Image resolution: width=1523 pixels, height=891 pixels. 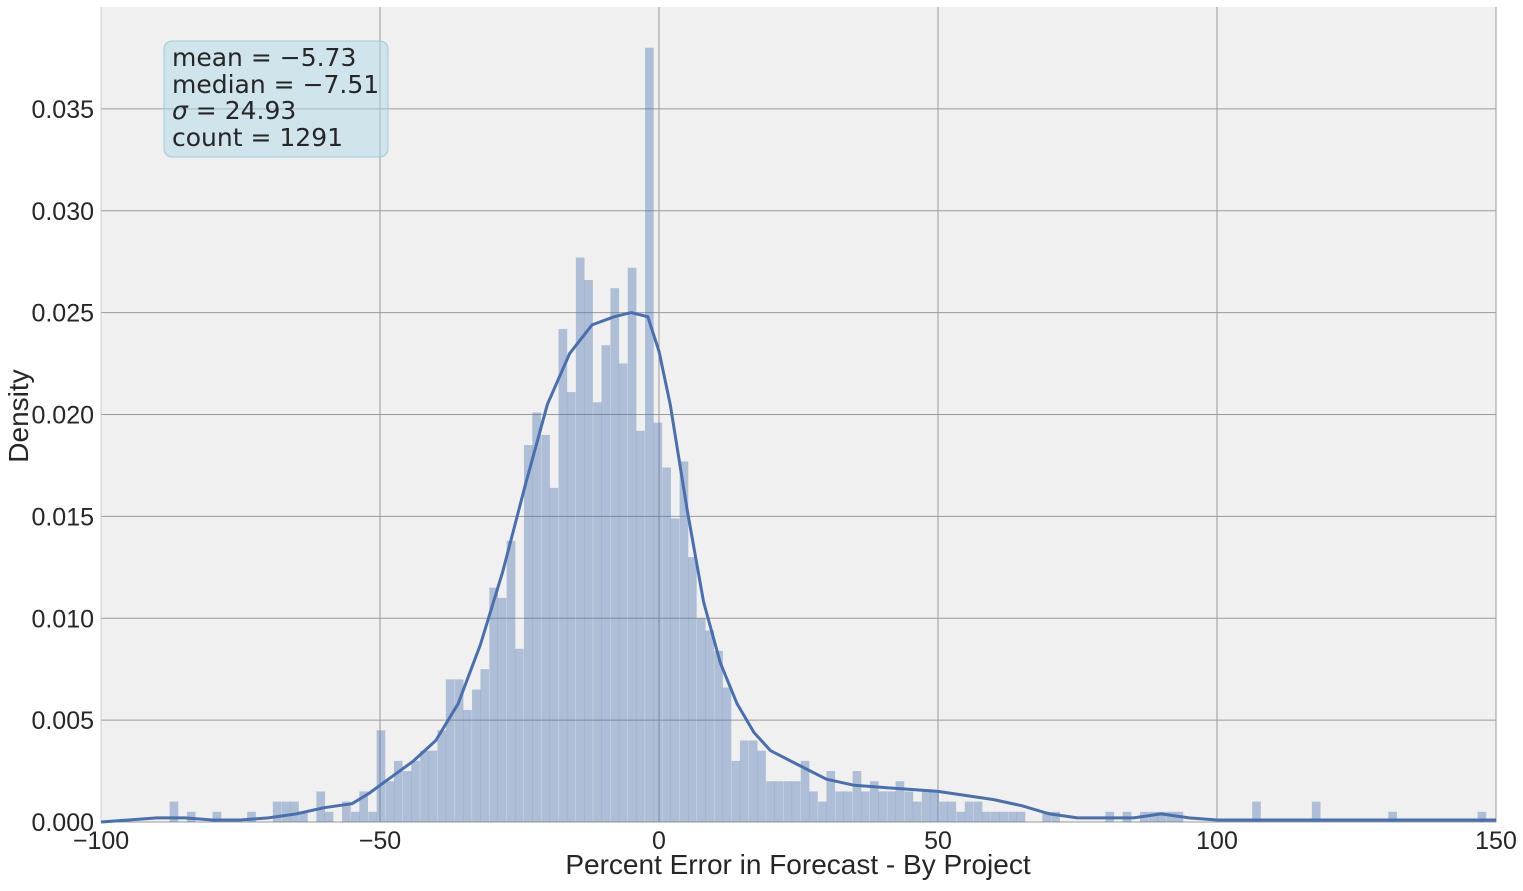 I want to click on y-tick-label: 0.000, so click(x=62, y=823).